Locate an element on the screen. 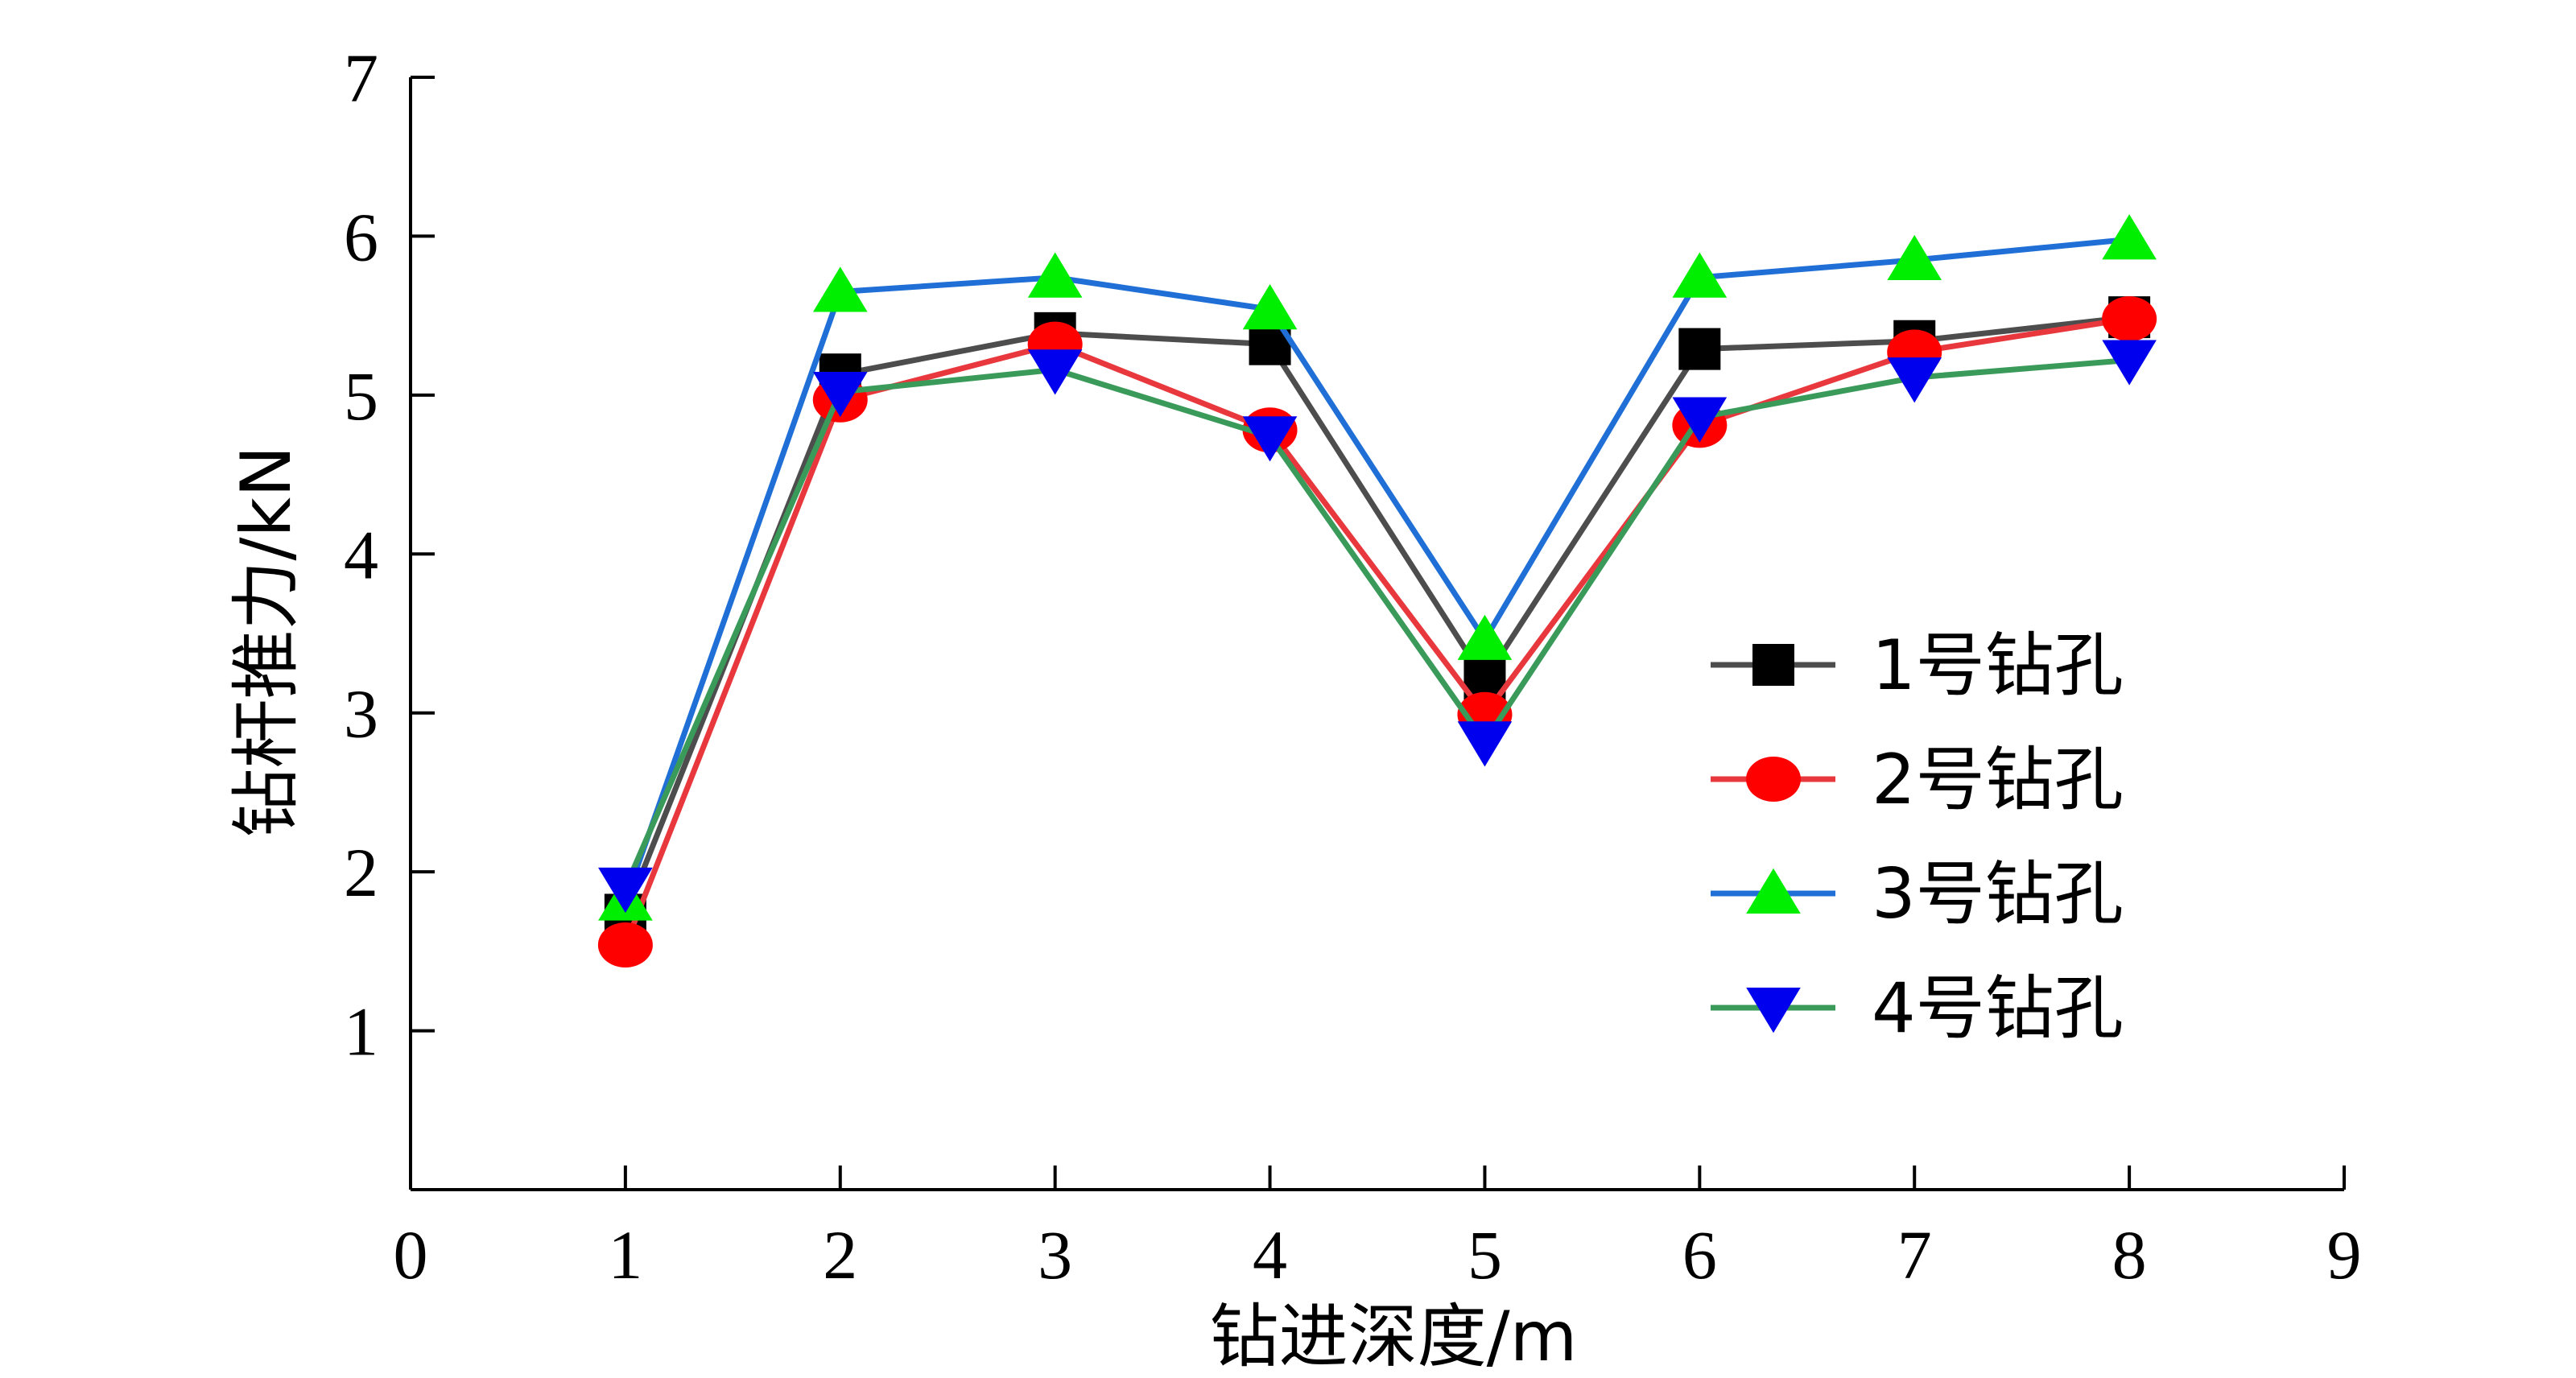  y-tick-label: 6 is located at coordinates (361, 236).